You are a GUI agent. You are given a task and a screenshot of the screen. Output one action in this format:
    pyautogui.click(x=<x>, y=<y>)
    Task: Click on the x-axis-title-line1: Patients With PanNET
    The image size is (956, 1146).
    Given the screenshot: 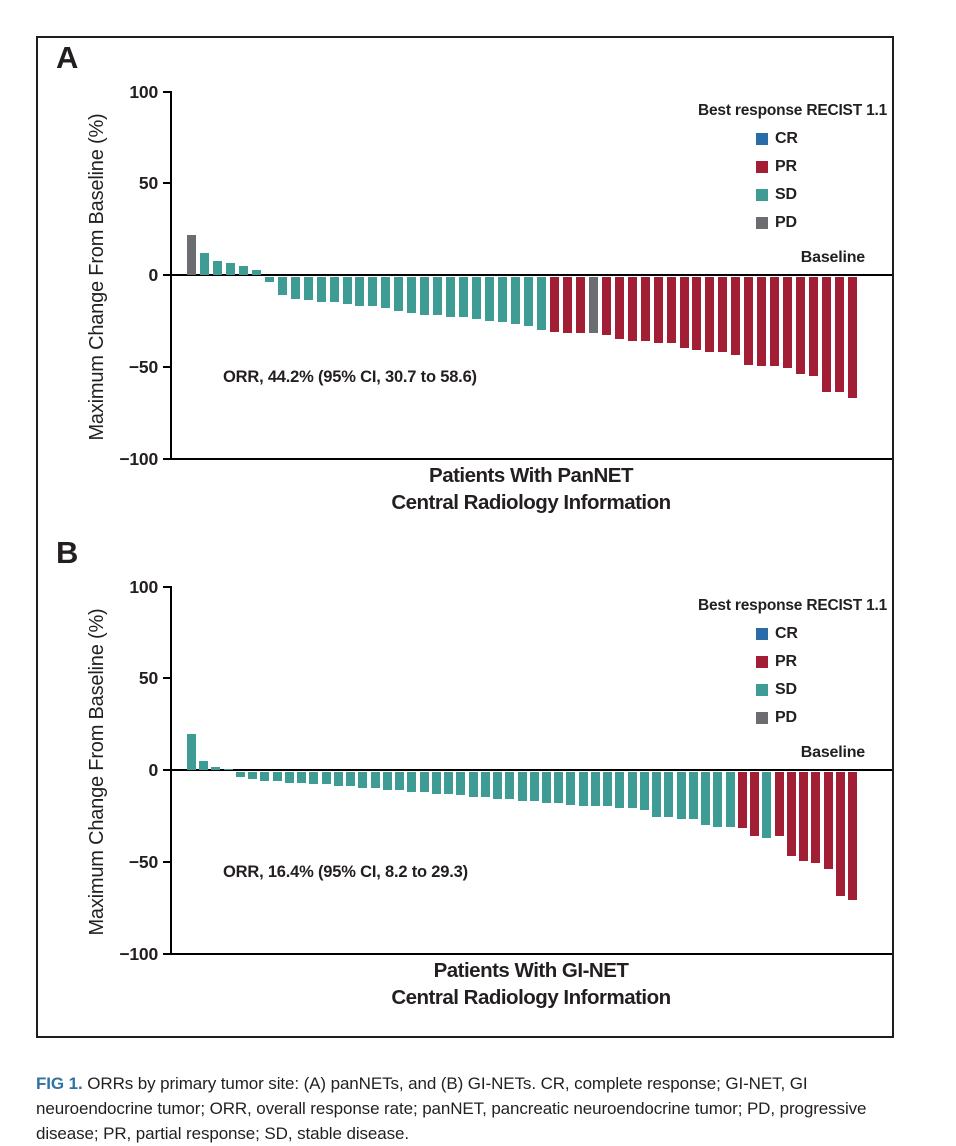 What is the action you would take?
    pyautogui.click(x=531, y=475)
    